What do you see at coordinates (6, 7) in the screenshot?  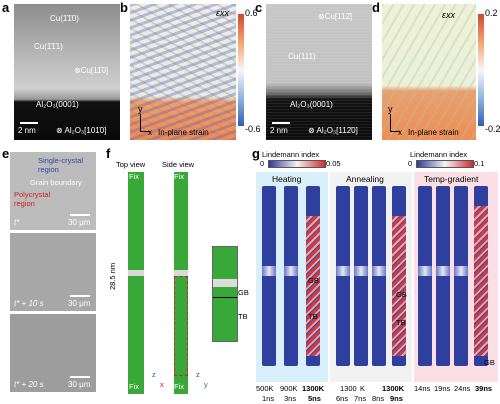 I see `panel-letter-a: a` at bounding box center [6, 7].